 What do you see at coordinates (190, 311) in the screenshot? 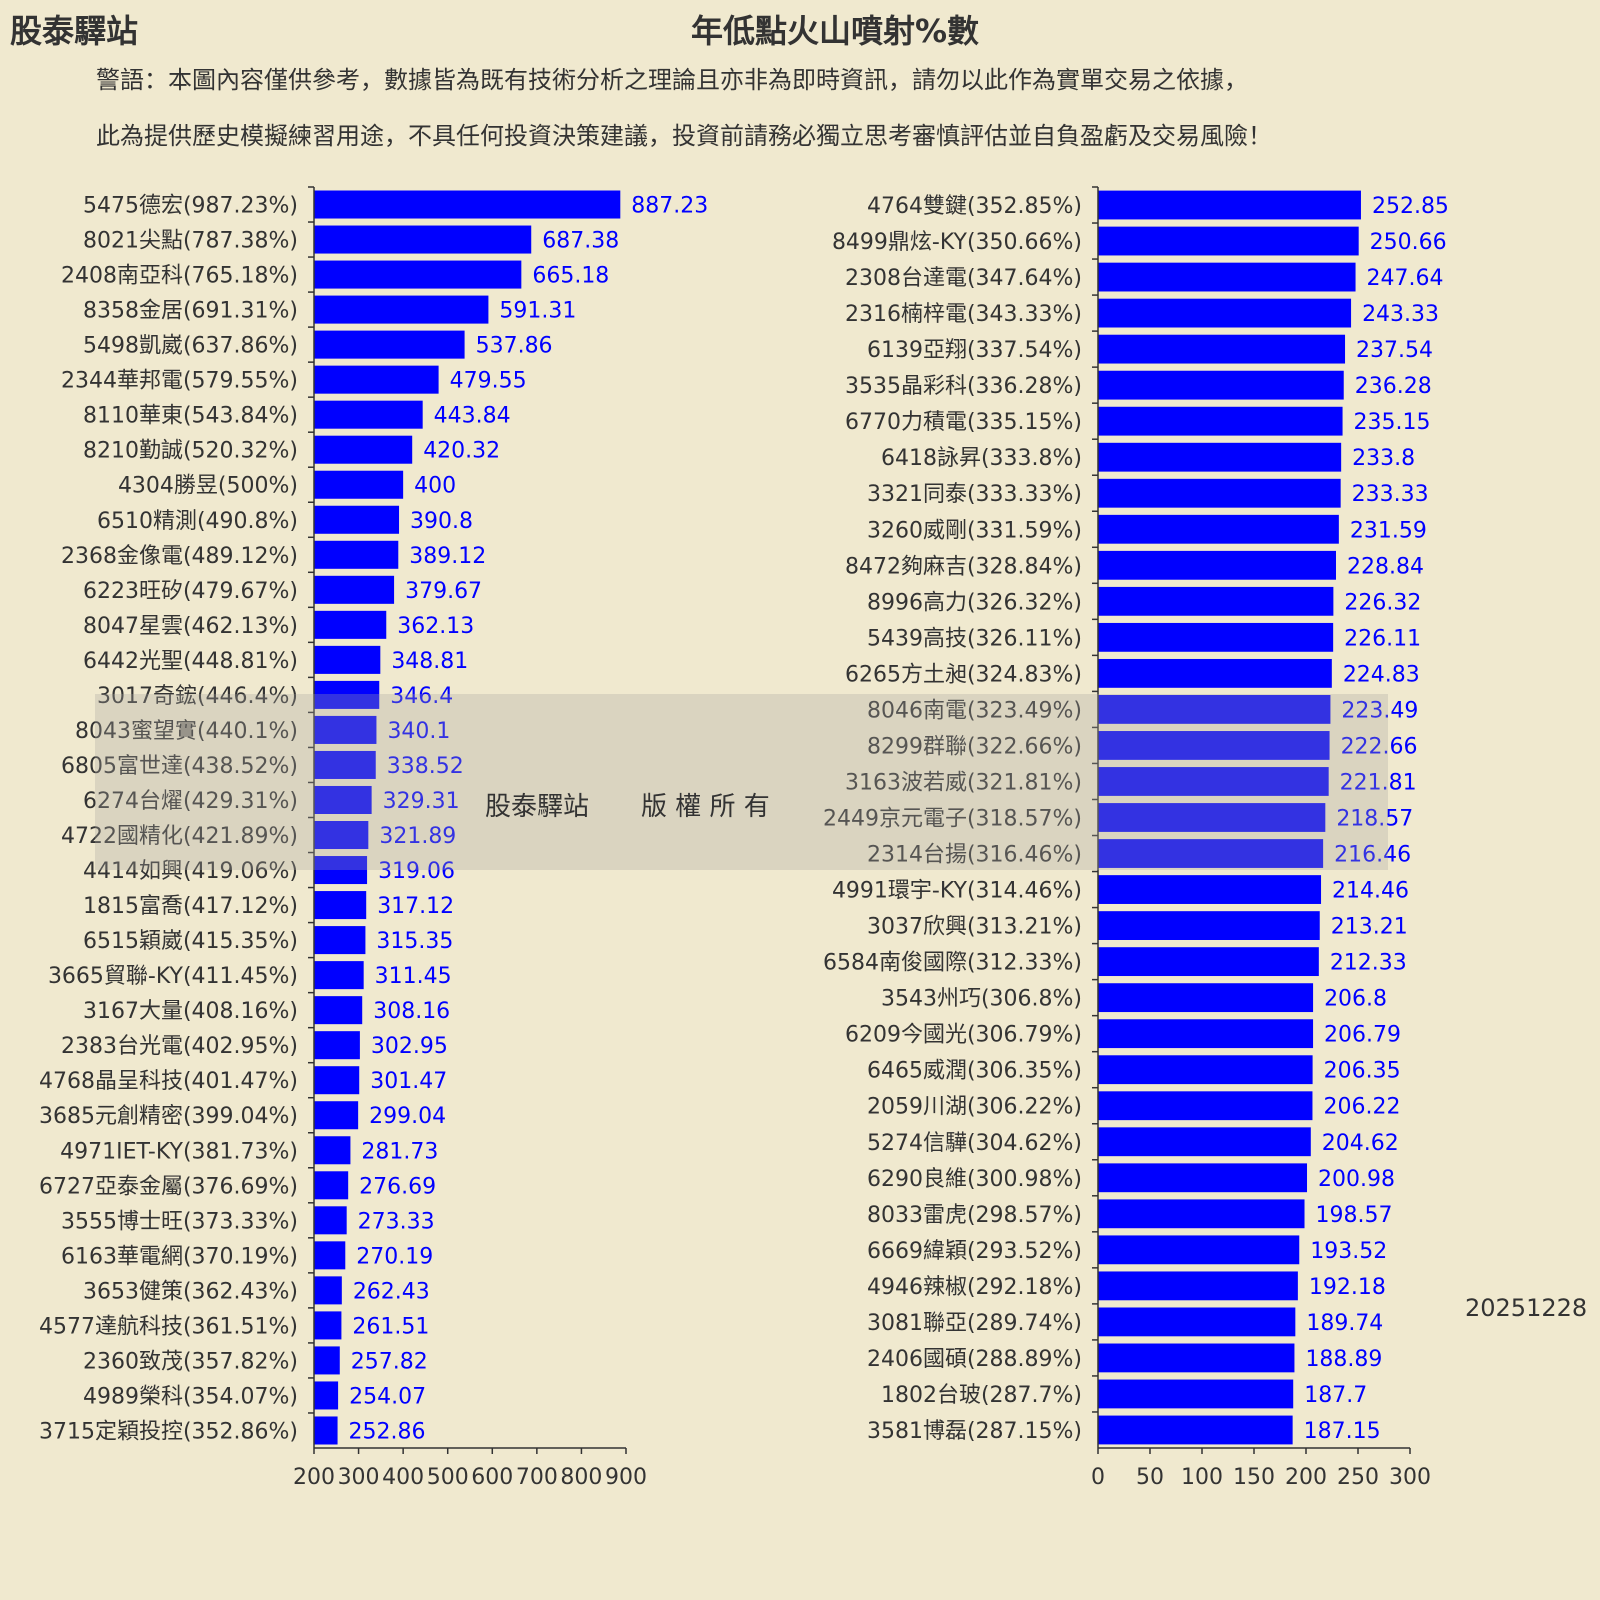
I see `category-label: 8358金居(691.31%)` at bounding box center [190, 311].